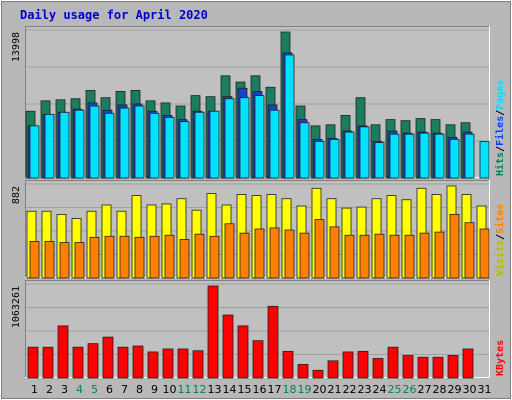 This screenshot has width=512, height=400. I want to click on x-tick-label: 21, so click(335, 389).